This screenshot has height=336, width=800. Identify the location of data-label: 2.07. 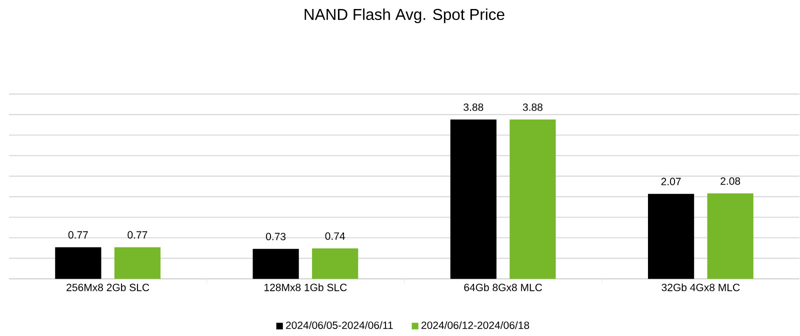
(671, 182).